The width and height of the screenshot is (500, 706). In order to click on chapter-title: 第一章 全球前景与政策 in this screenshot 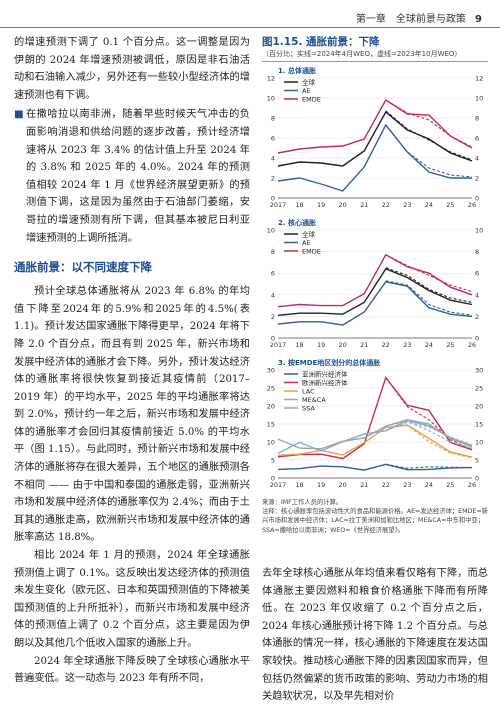, I will do `click(410, 19)`.